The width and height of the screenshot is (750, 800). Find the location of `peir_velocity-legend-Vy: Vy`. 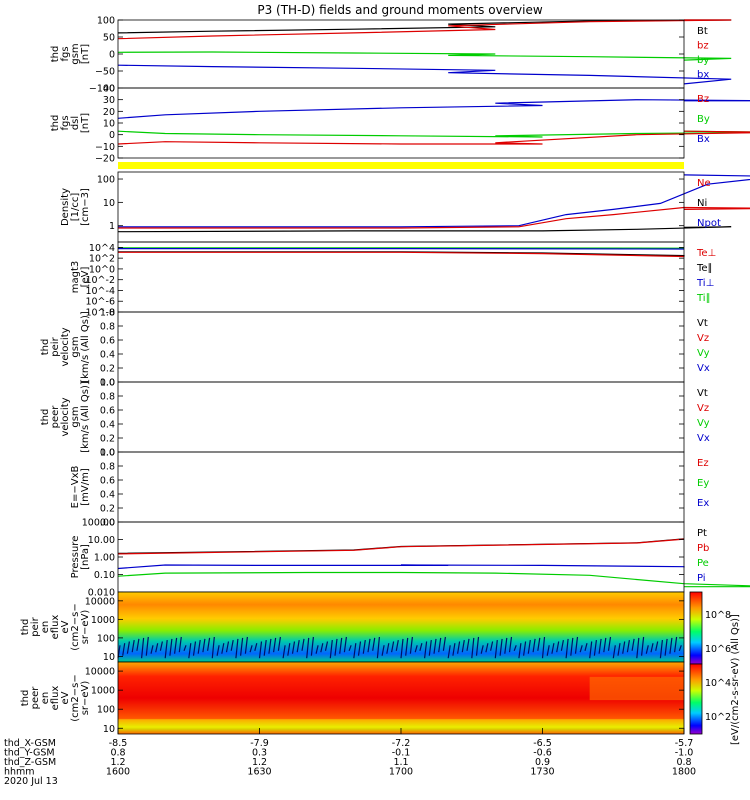

peir_velocity-legend-Vy: Vy is located at coordinates (703, 353).